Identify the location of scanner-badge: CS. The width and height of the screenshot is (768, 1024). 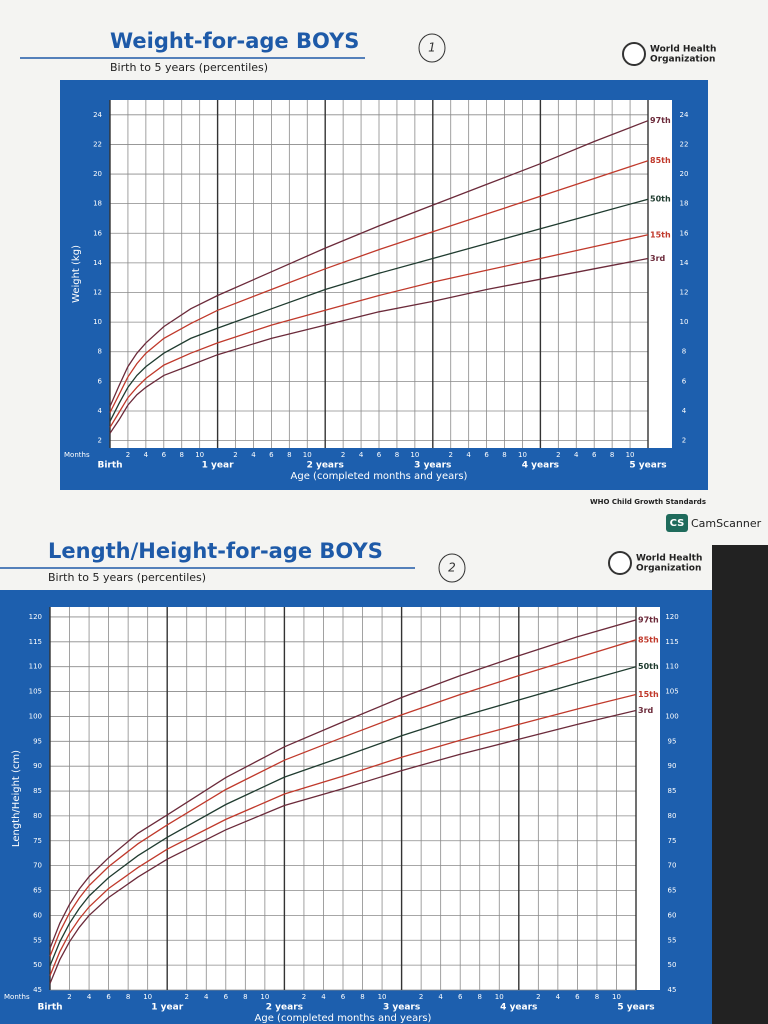
(677, 523).